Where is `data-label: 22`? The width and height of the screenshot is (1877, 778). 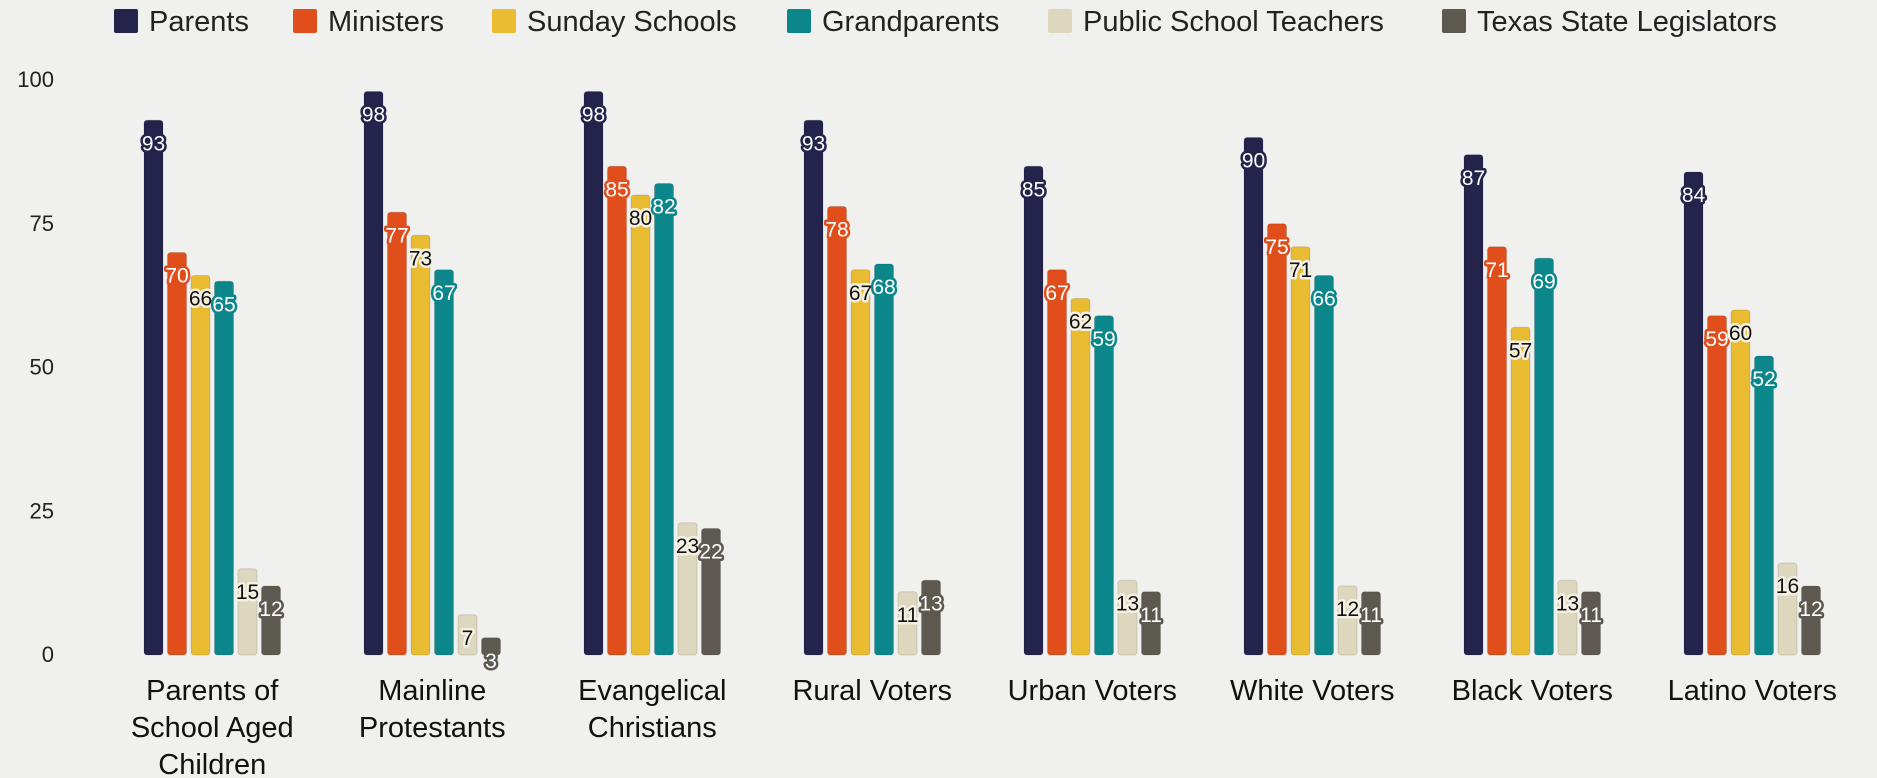
data-label: 22 is located at coordinates (710, 552).